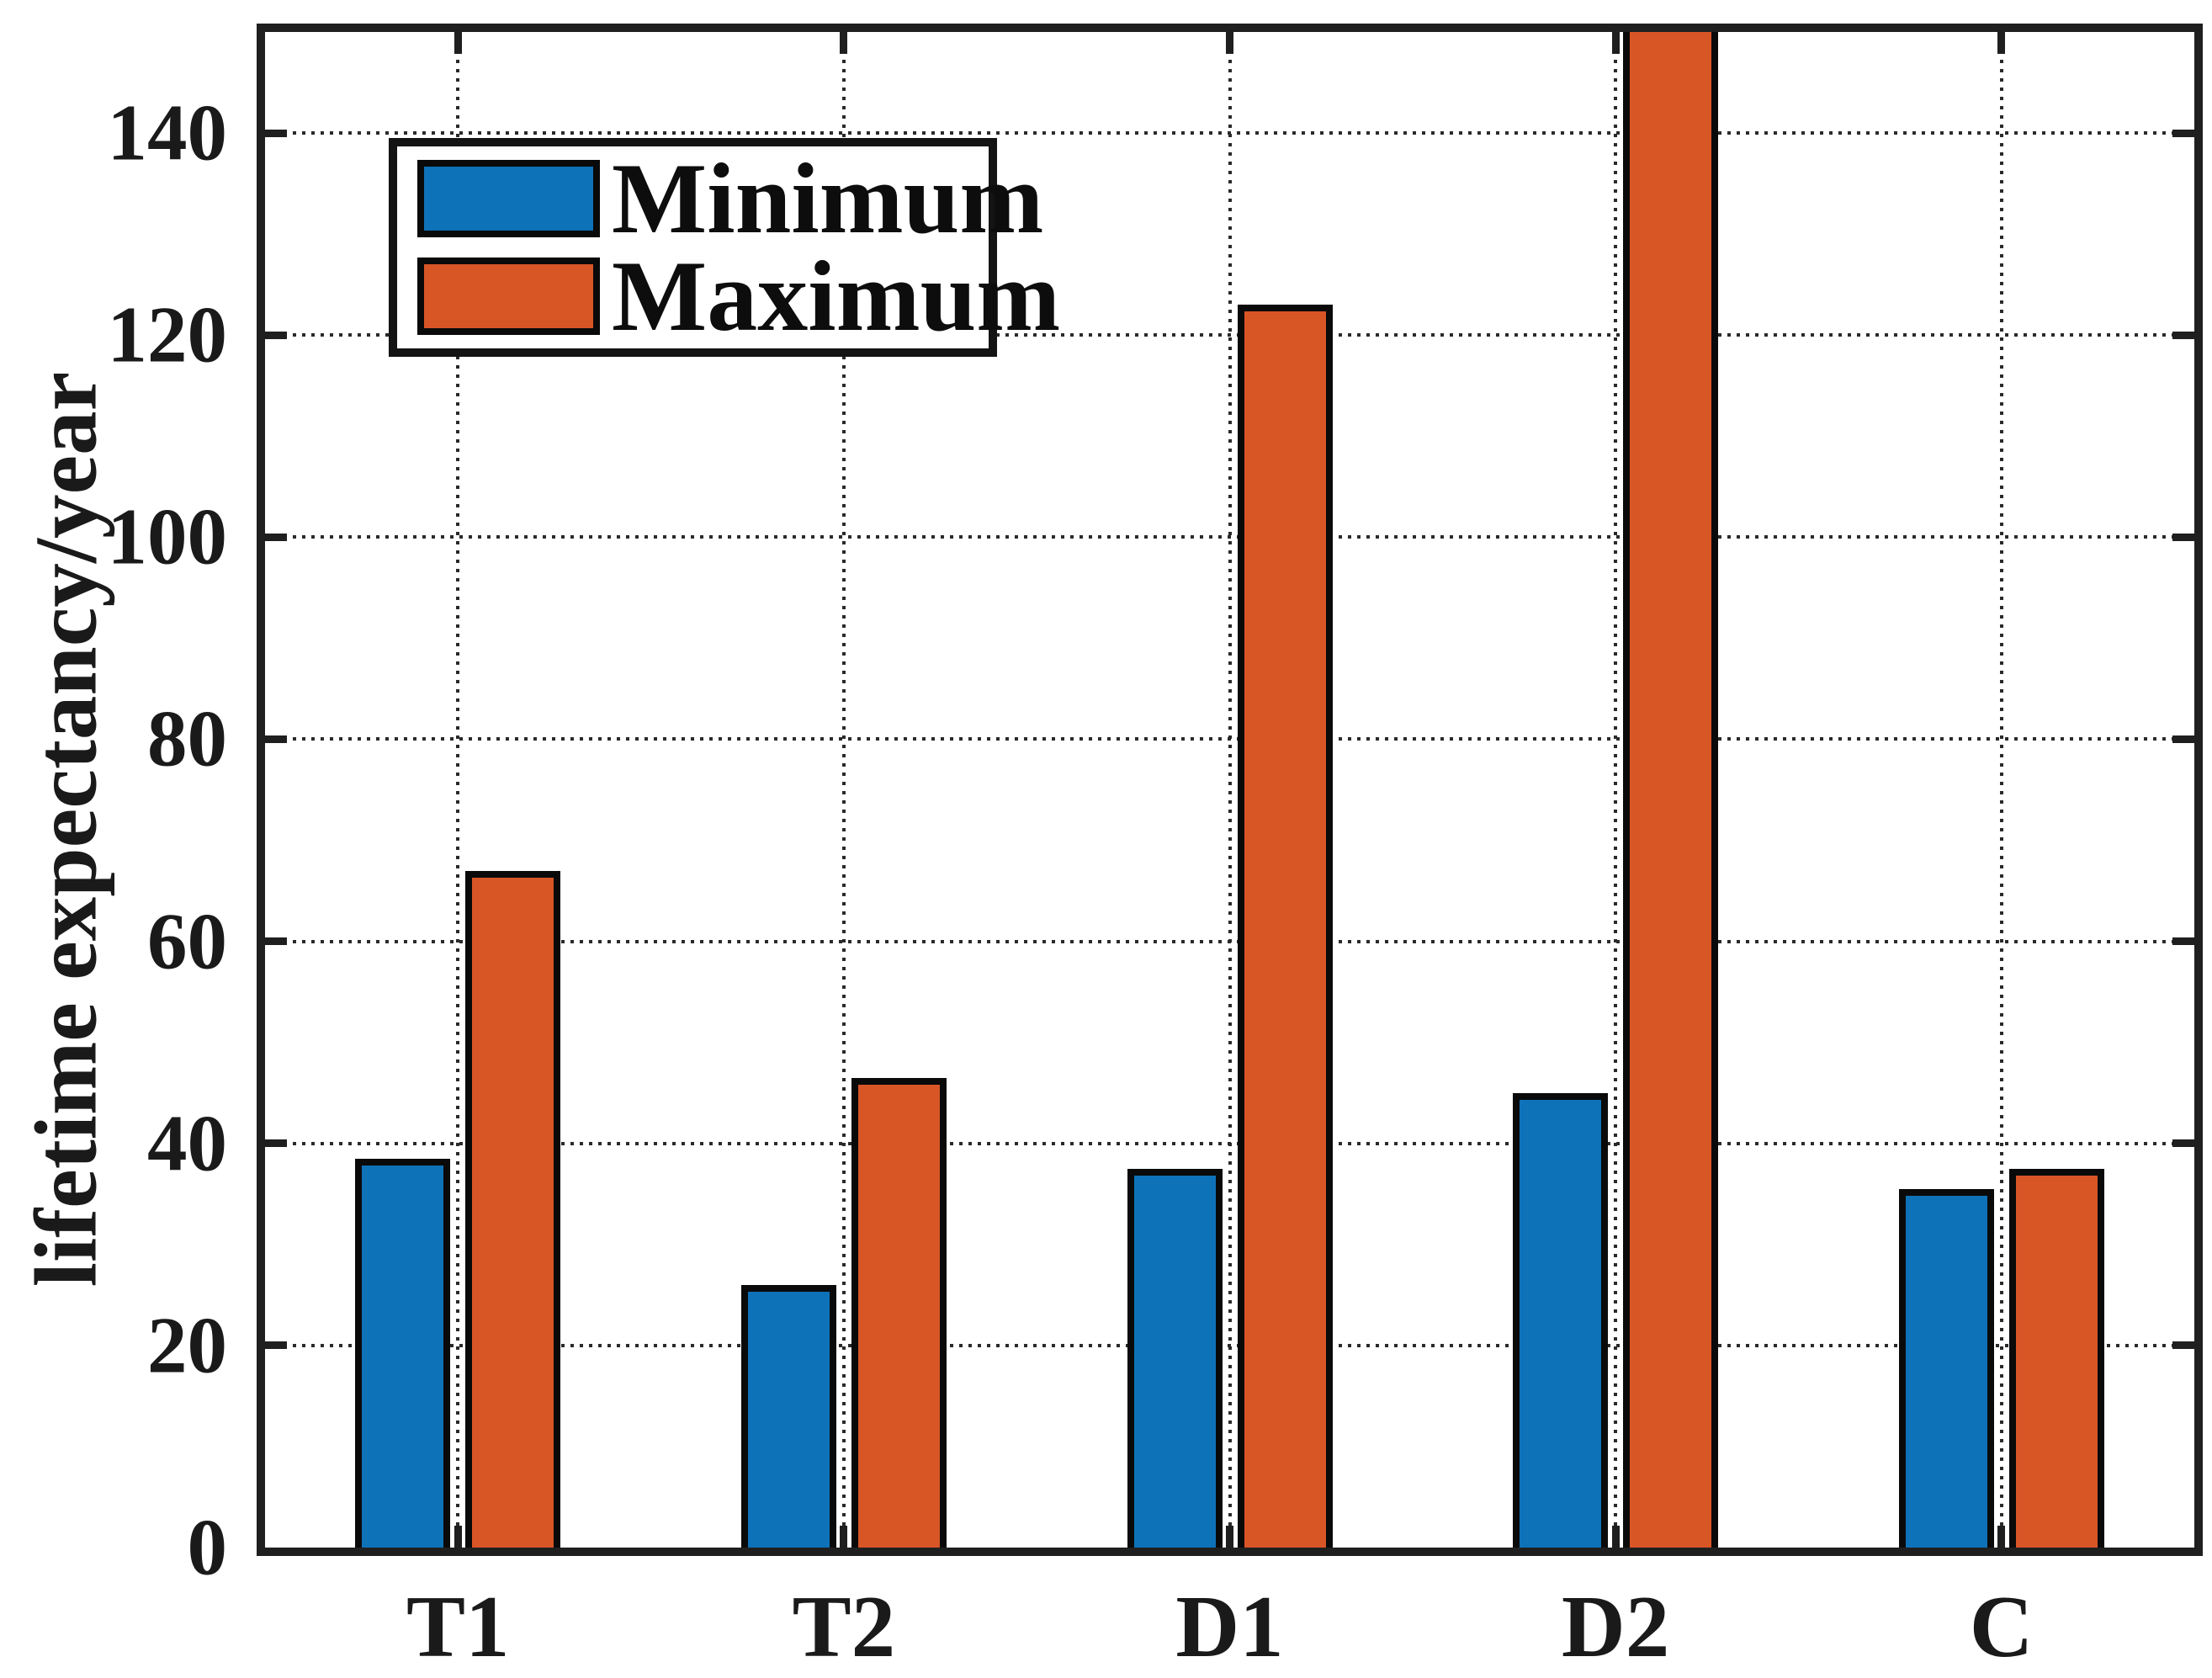 The height and width of the screenshot is (1678, 2212). I want to click on bar-maximum-c, so click(2056, 1358).